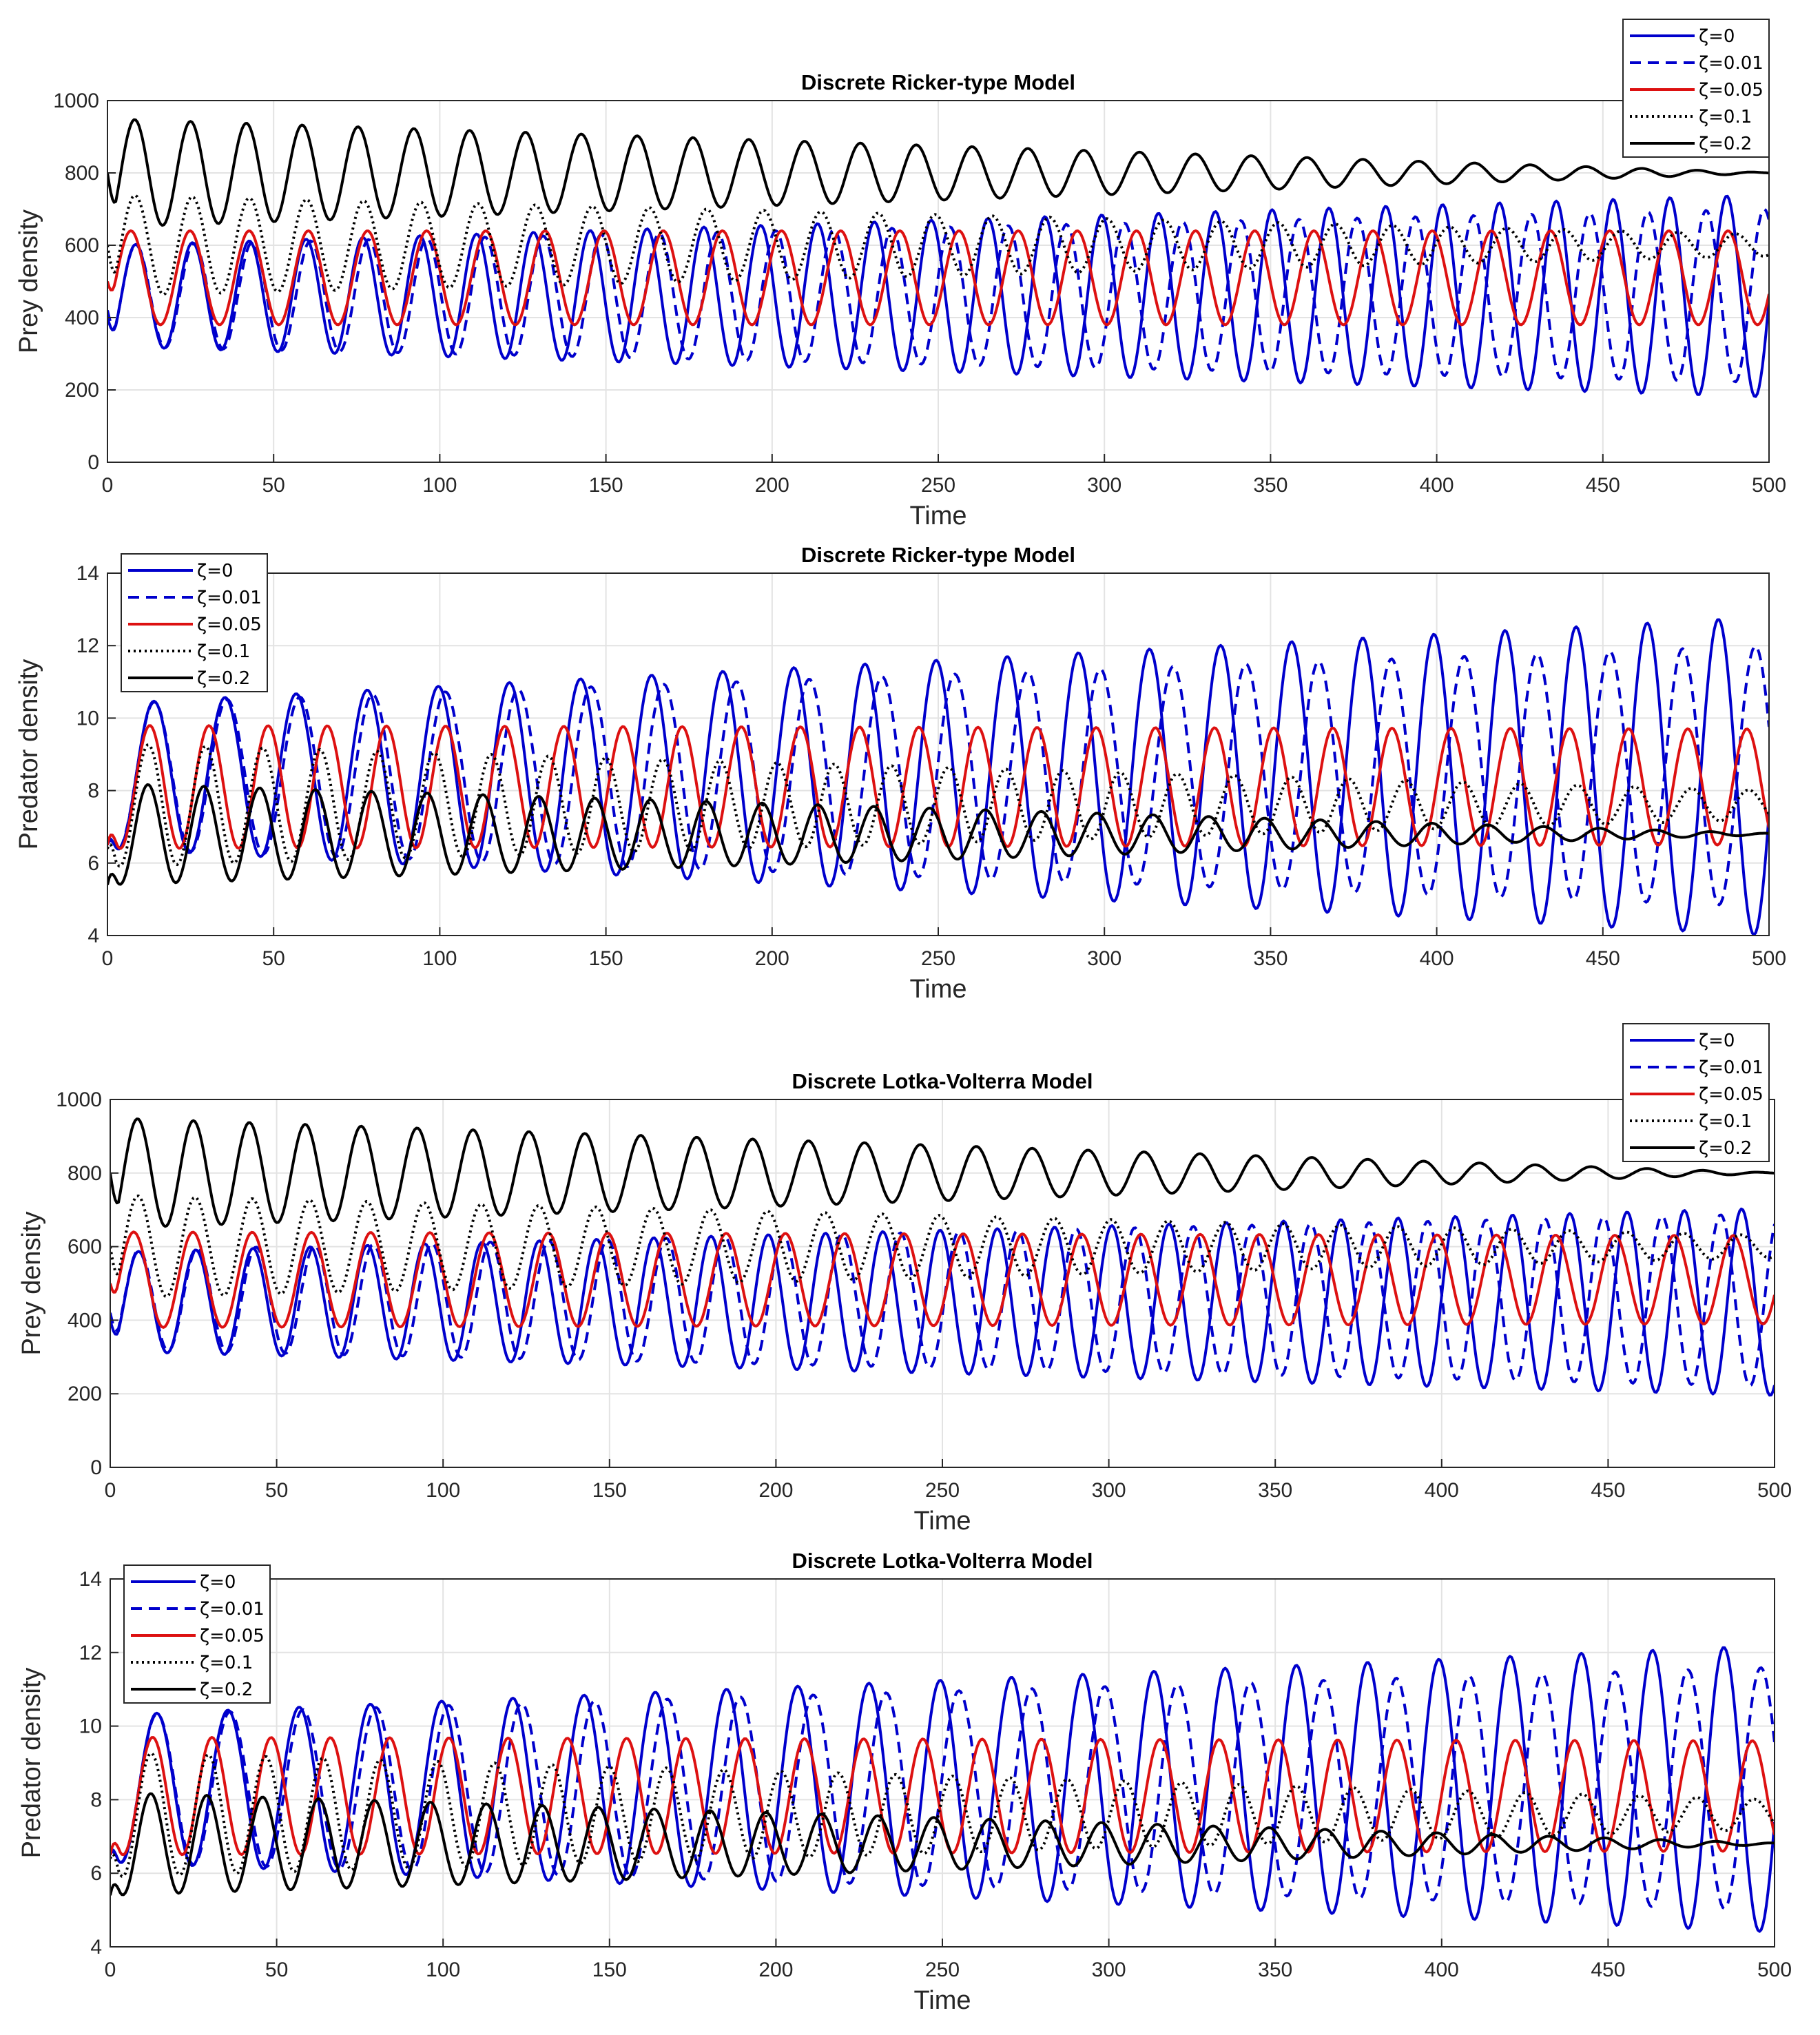 This screenshot has width=1820, height=2035. What do you see at coordinates (85, 1247) in the screenshot?
I see `y-tick-label: 600` at bounding box center [85, 1247].